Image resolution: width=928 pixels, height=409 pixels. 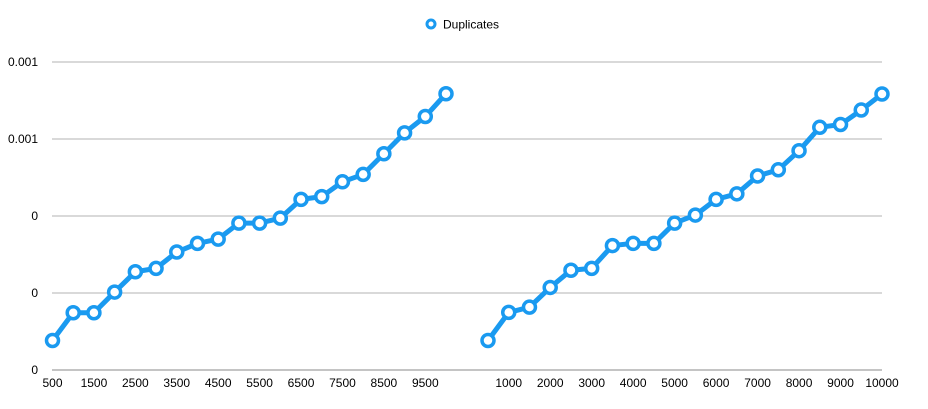 What do you see at coordinates (550, 383) in the screenshot?
I see `x-tick-label: 2000` at bounding box center [550, 383].